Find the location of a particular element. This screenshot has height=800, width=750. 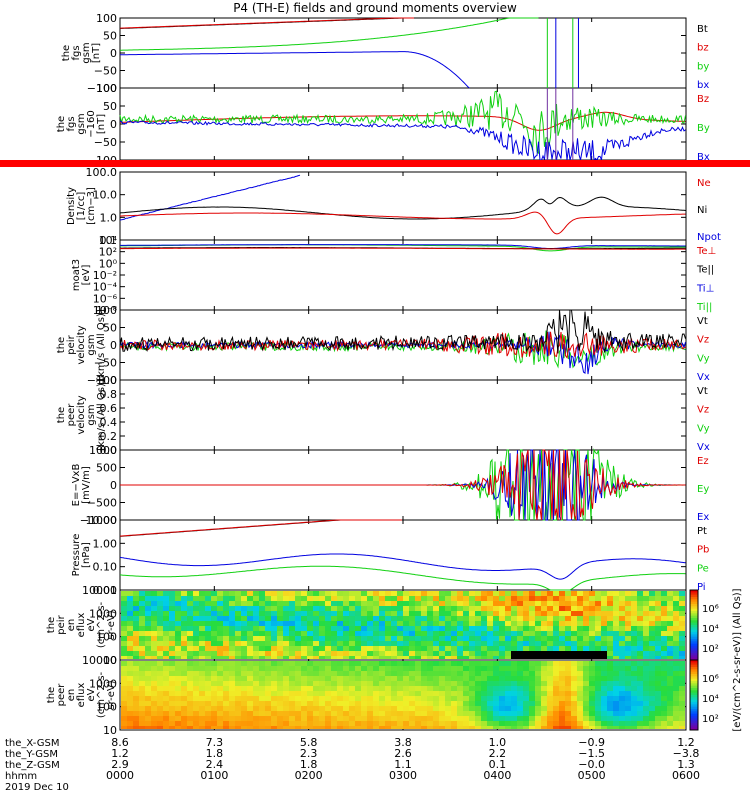

x-row-label: the_Z-GSM is located at coordinates (32, 765).